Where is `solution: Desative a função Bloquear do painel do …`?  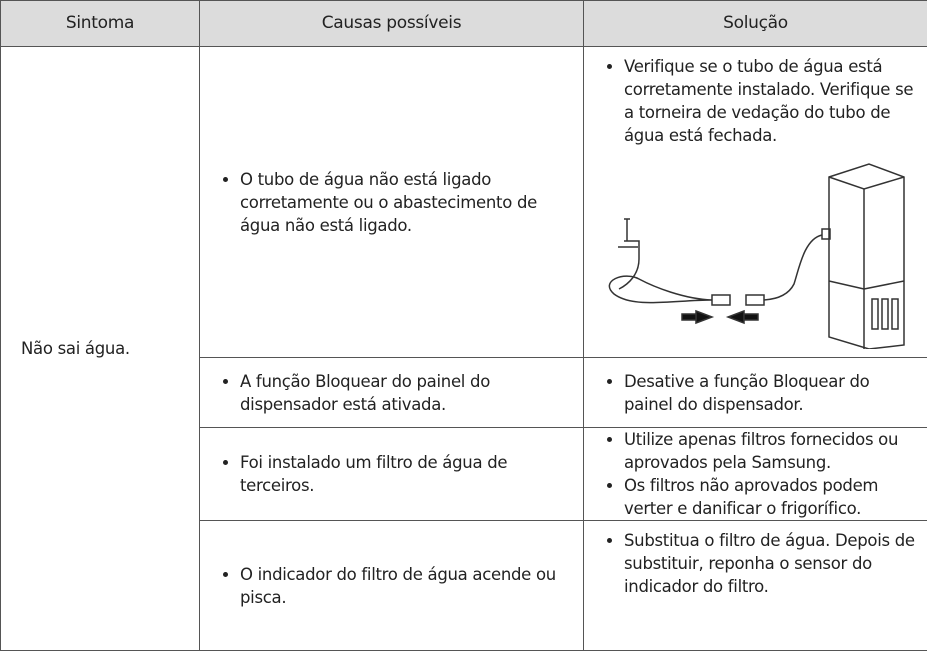
solution: Desative a função Bloquear do painel do … is located at coordinates (770, 393).